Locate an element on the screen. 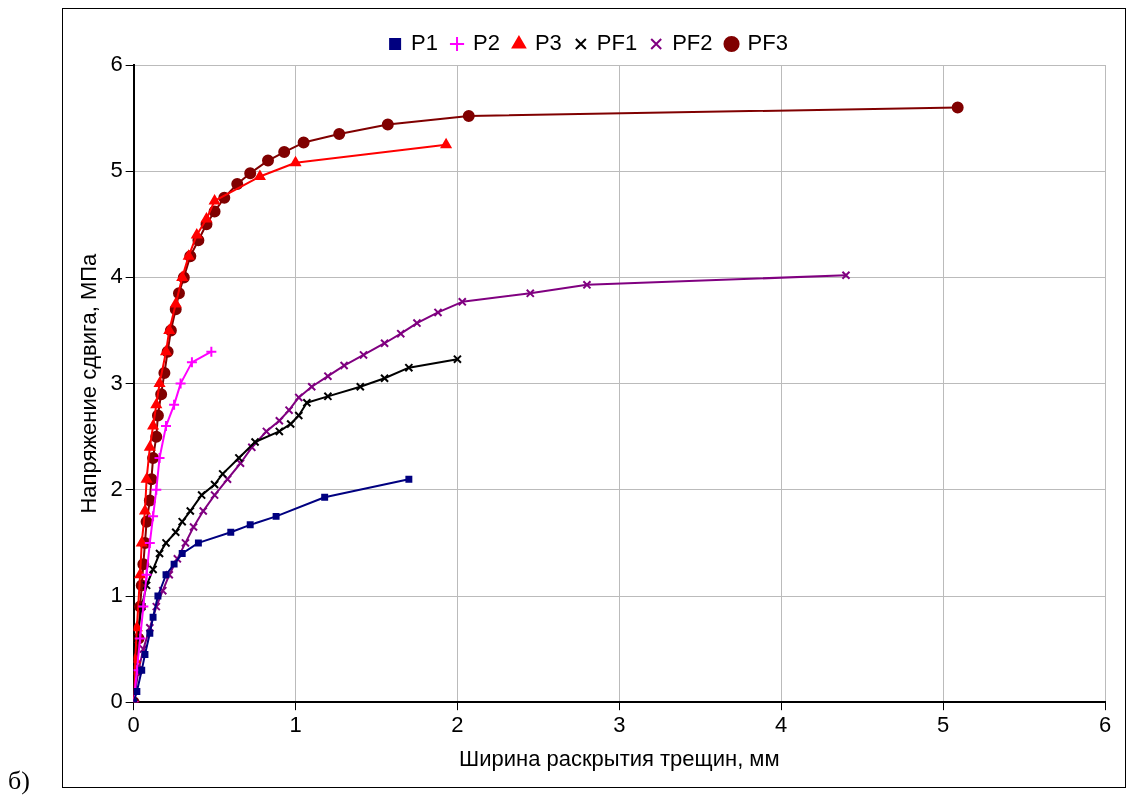 The height and width of the screenshot is (808, 1134). y-tick-label: 0 is located at coordinates (116, 701).